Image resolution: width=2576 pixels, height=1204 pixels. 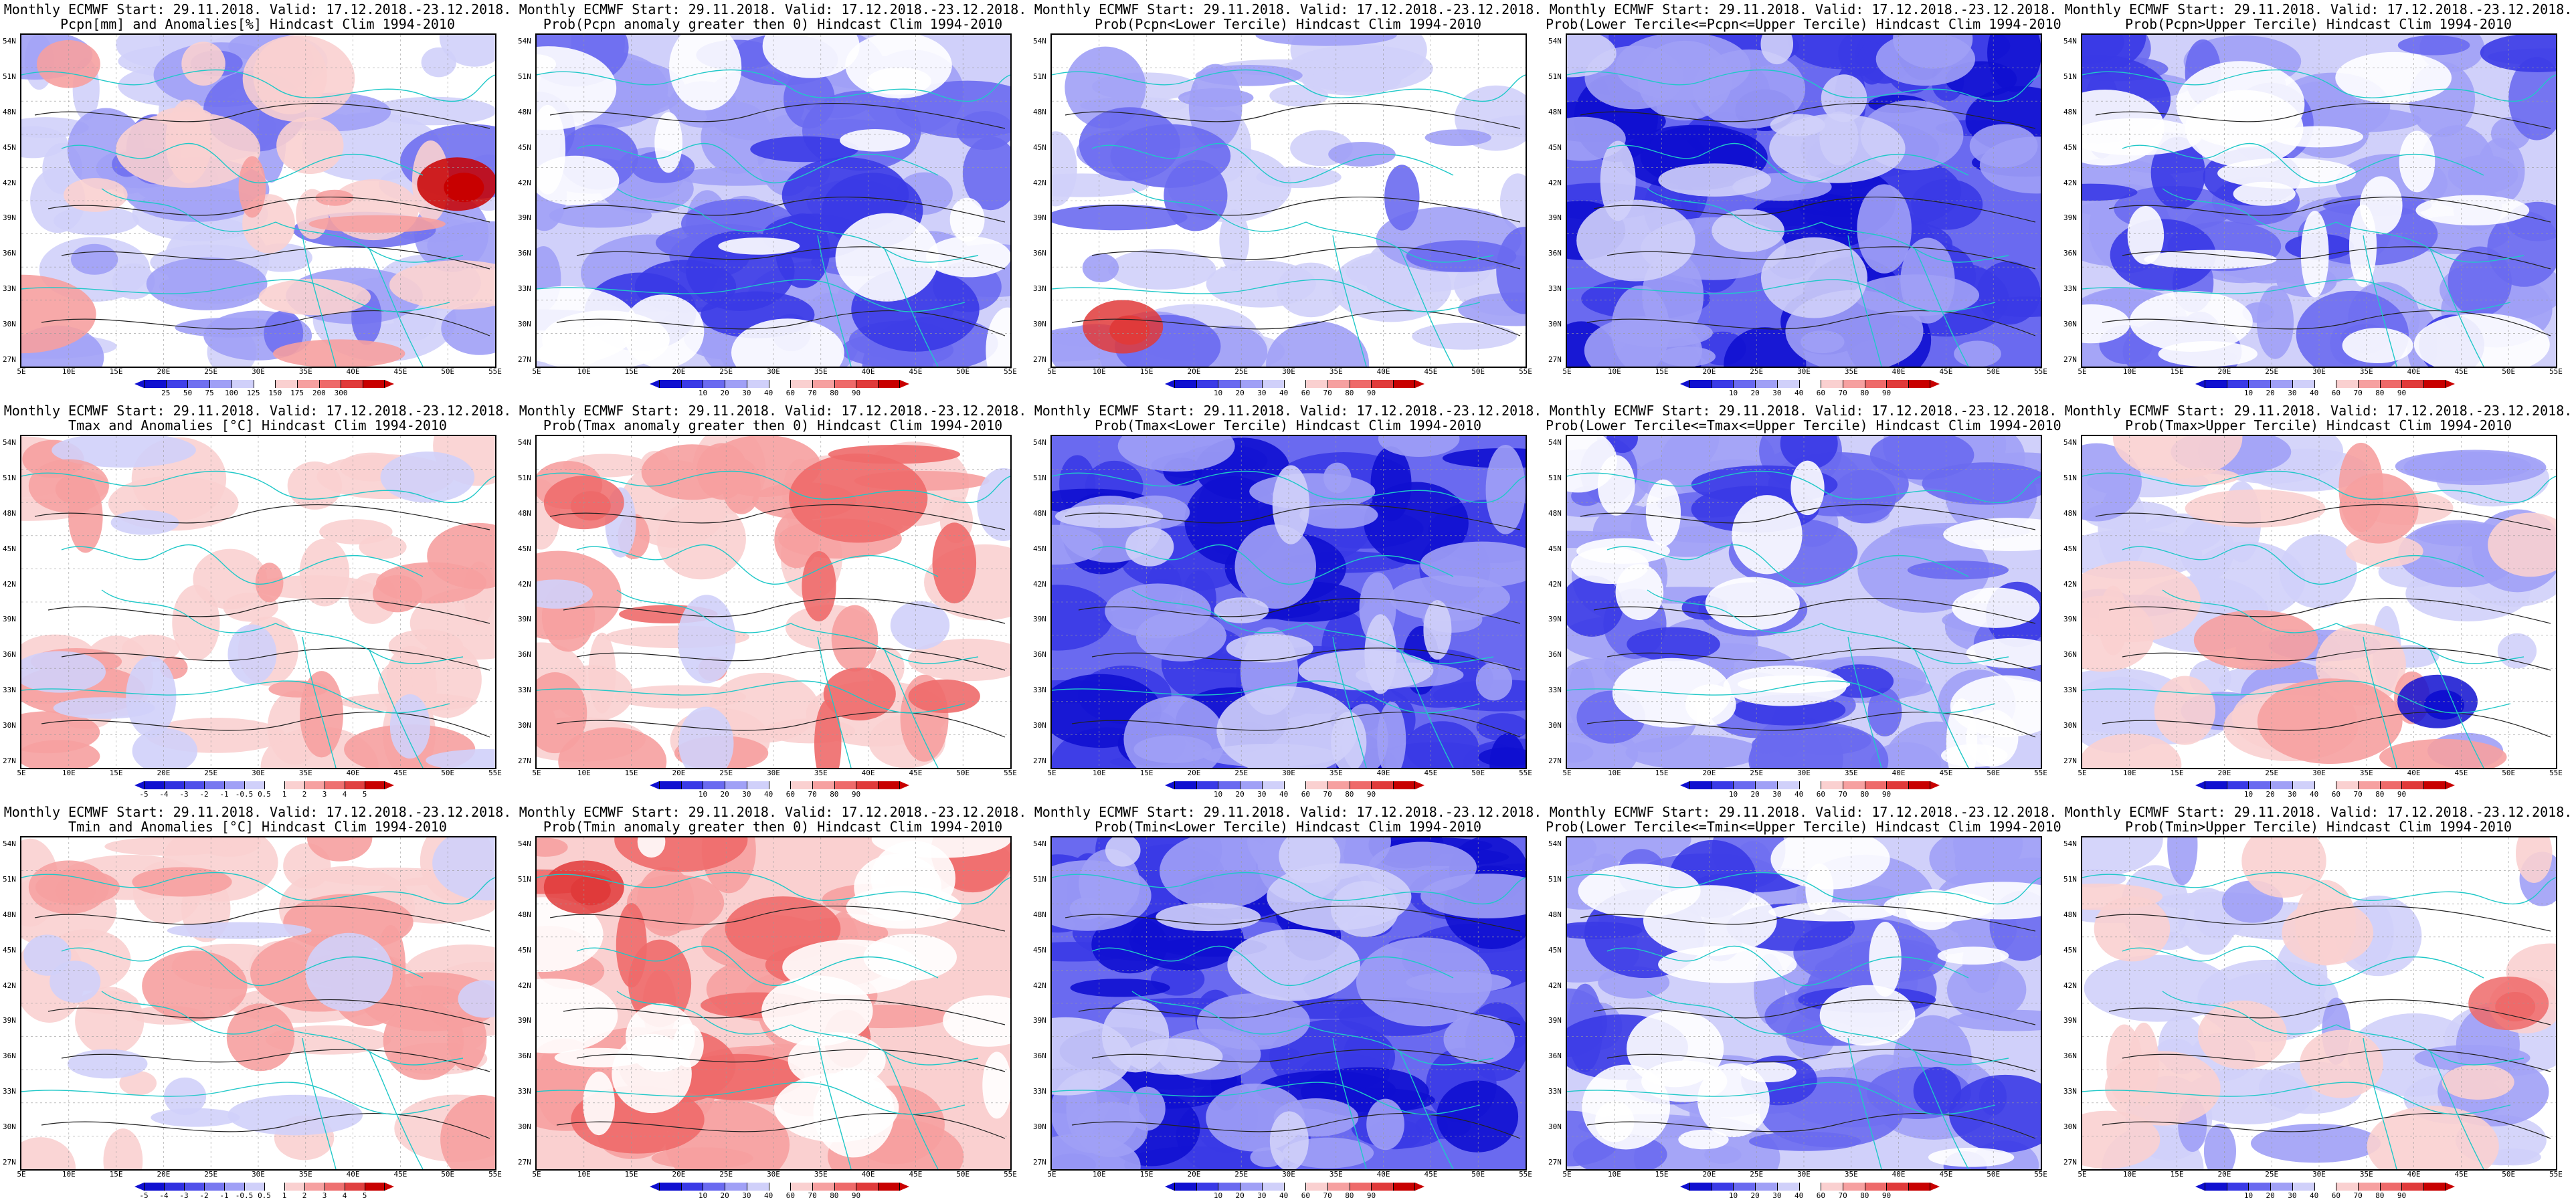 I want to click on colorbar-tick-label: 5, so click(x=364, y=794).